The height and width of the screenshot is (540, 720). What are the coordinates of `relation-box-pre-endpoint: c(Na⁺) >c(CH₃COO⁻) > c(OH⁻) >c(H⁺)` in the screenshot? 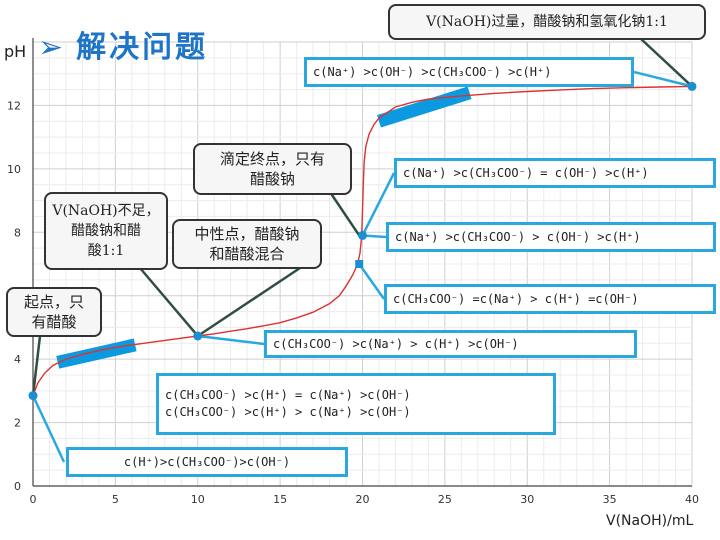 It's located at (551, 237).